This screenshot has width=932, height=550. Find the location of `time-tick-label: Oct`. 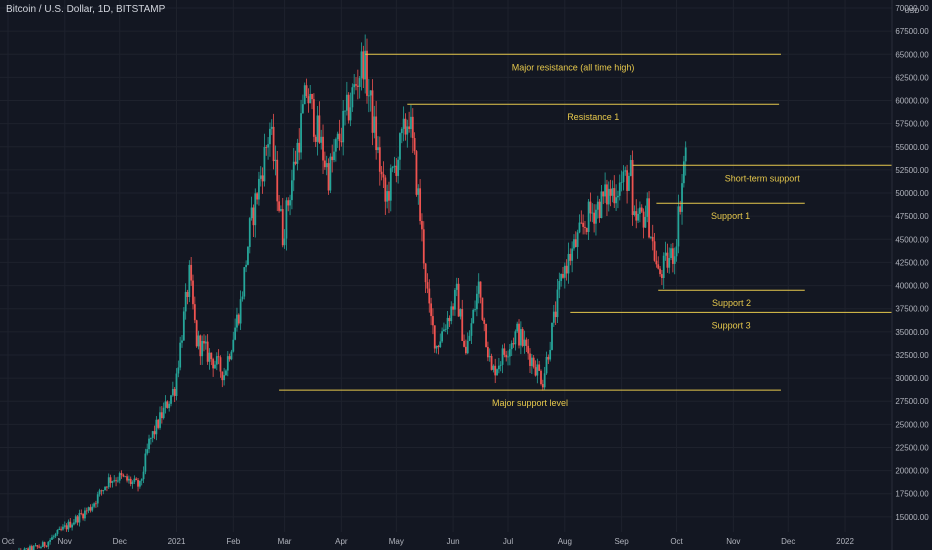

time-tick-label: Oct is located at coordinates (8, 541).